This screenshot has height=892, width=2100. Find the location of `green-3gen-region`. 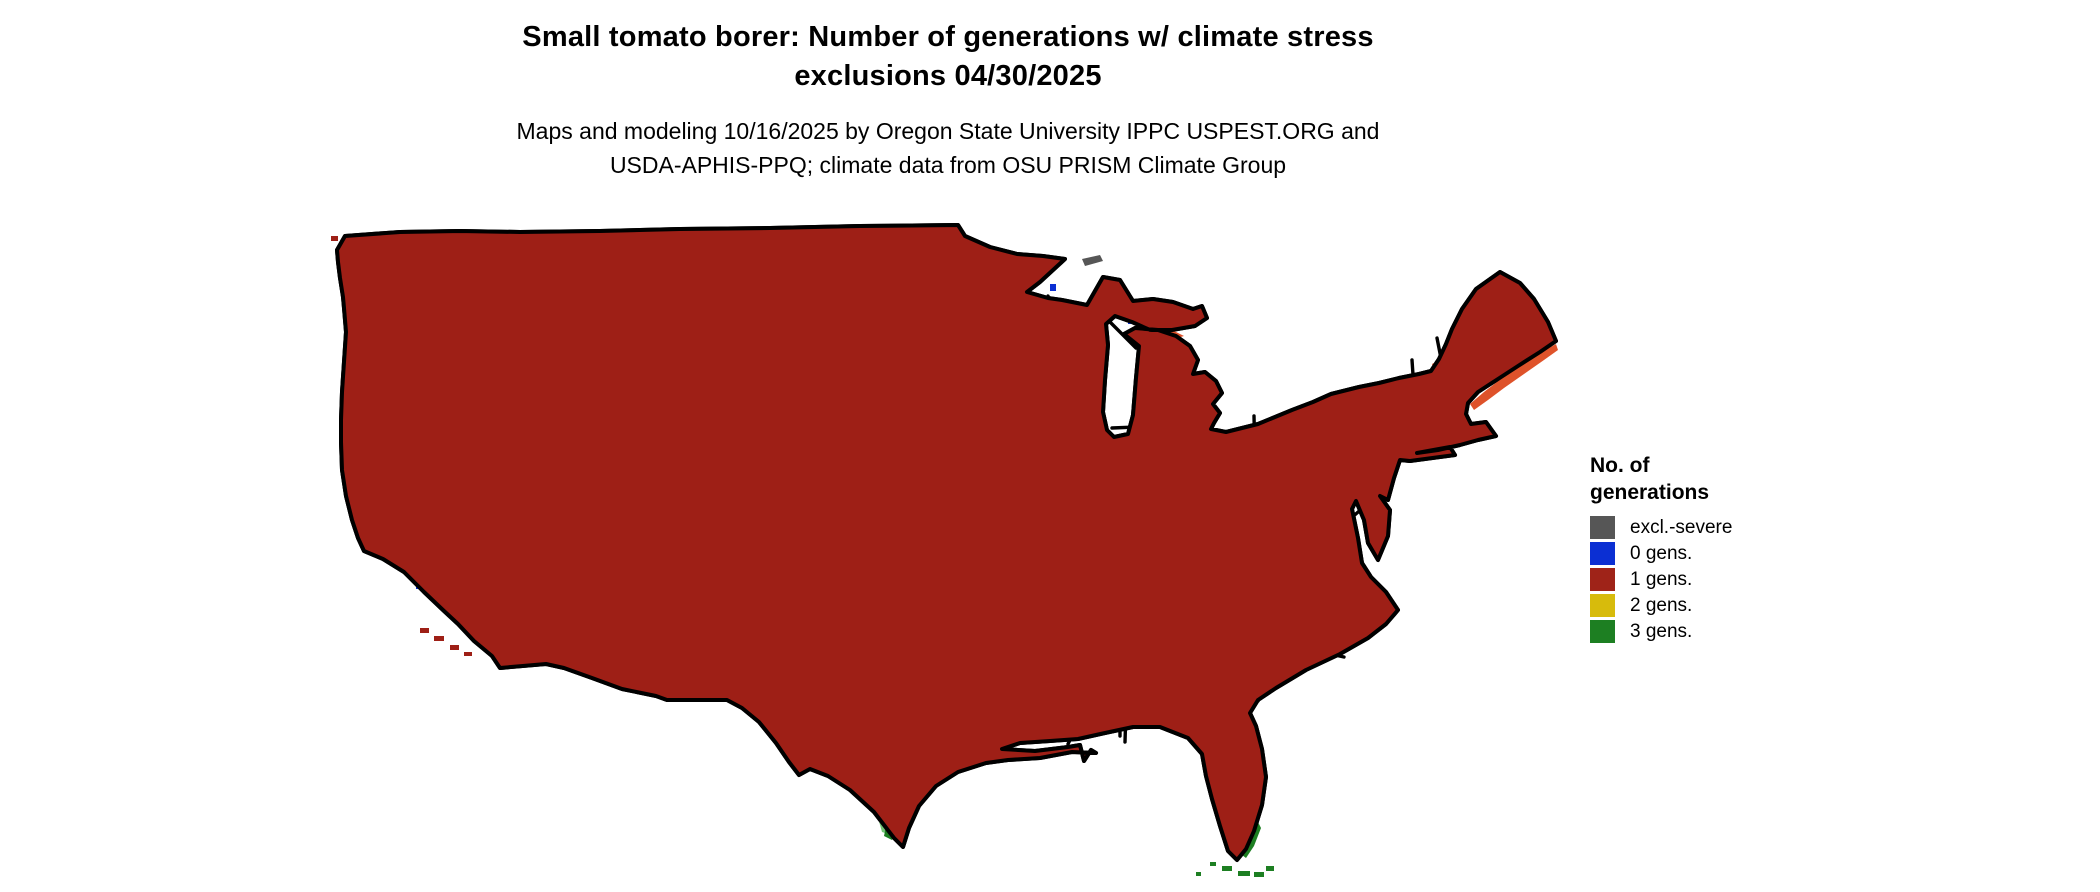

green-3gen-region is located at coordinates (1076, 840).